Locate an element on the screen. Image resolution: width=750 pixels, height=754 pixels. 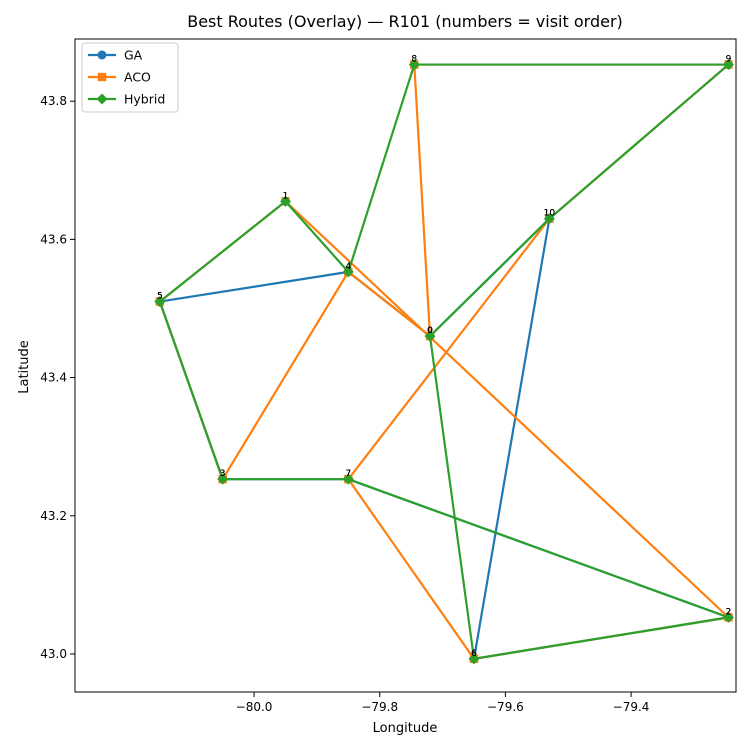
ga-visit-label: 10 is located at coordinates (550, 214).